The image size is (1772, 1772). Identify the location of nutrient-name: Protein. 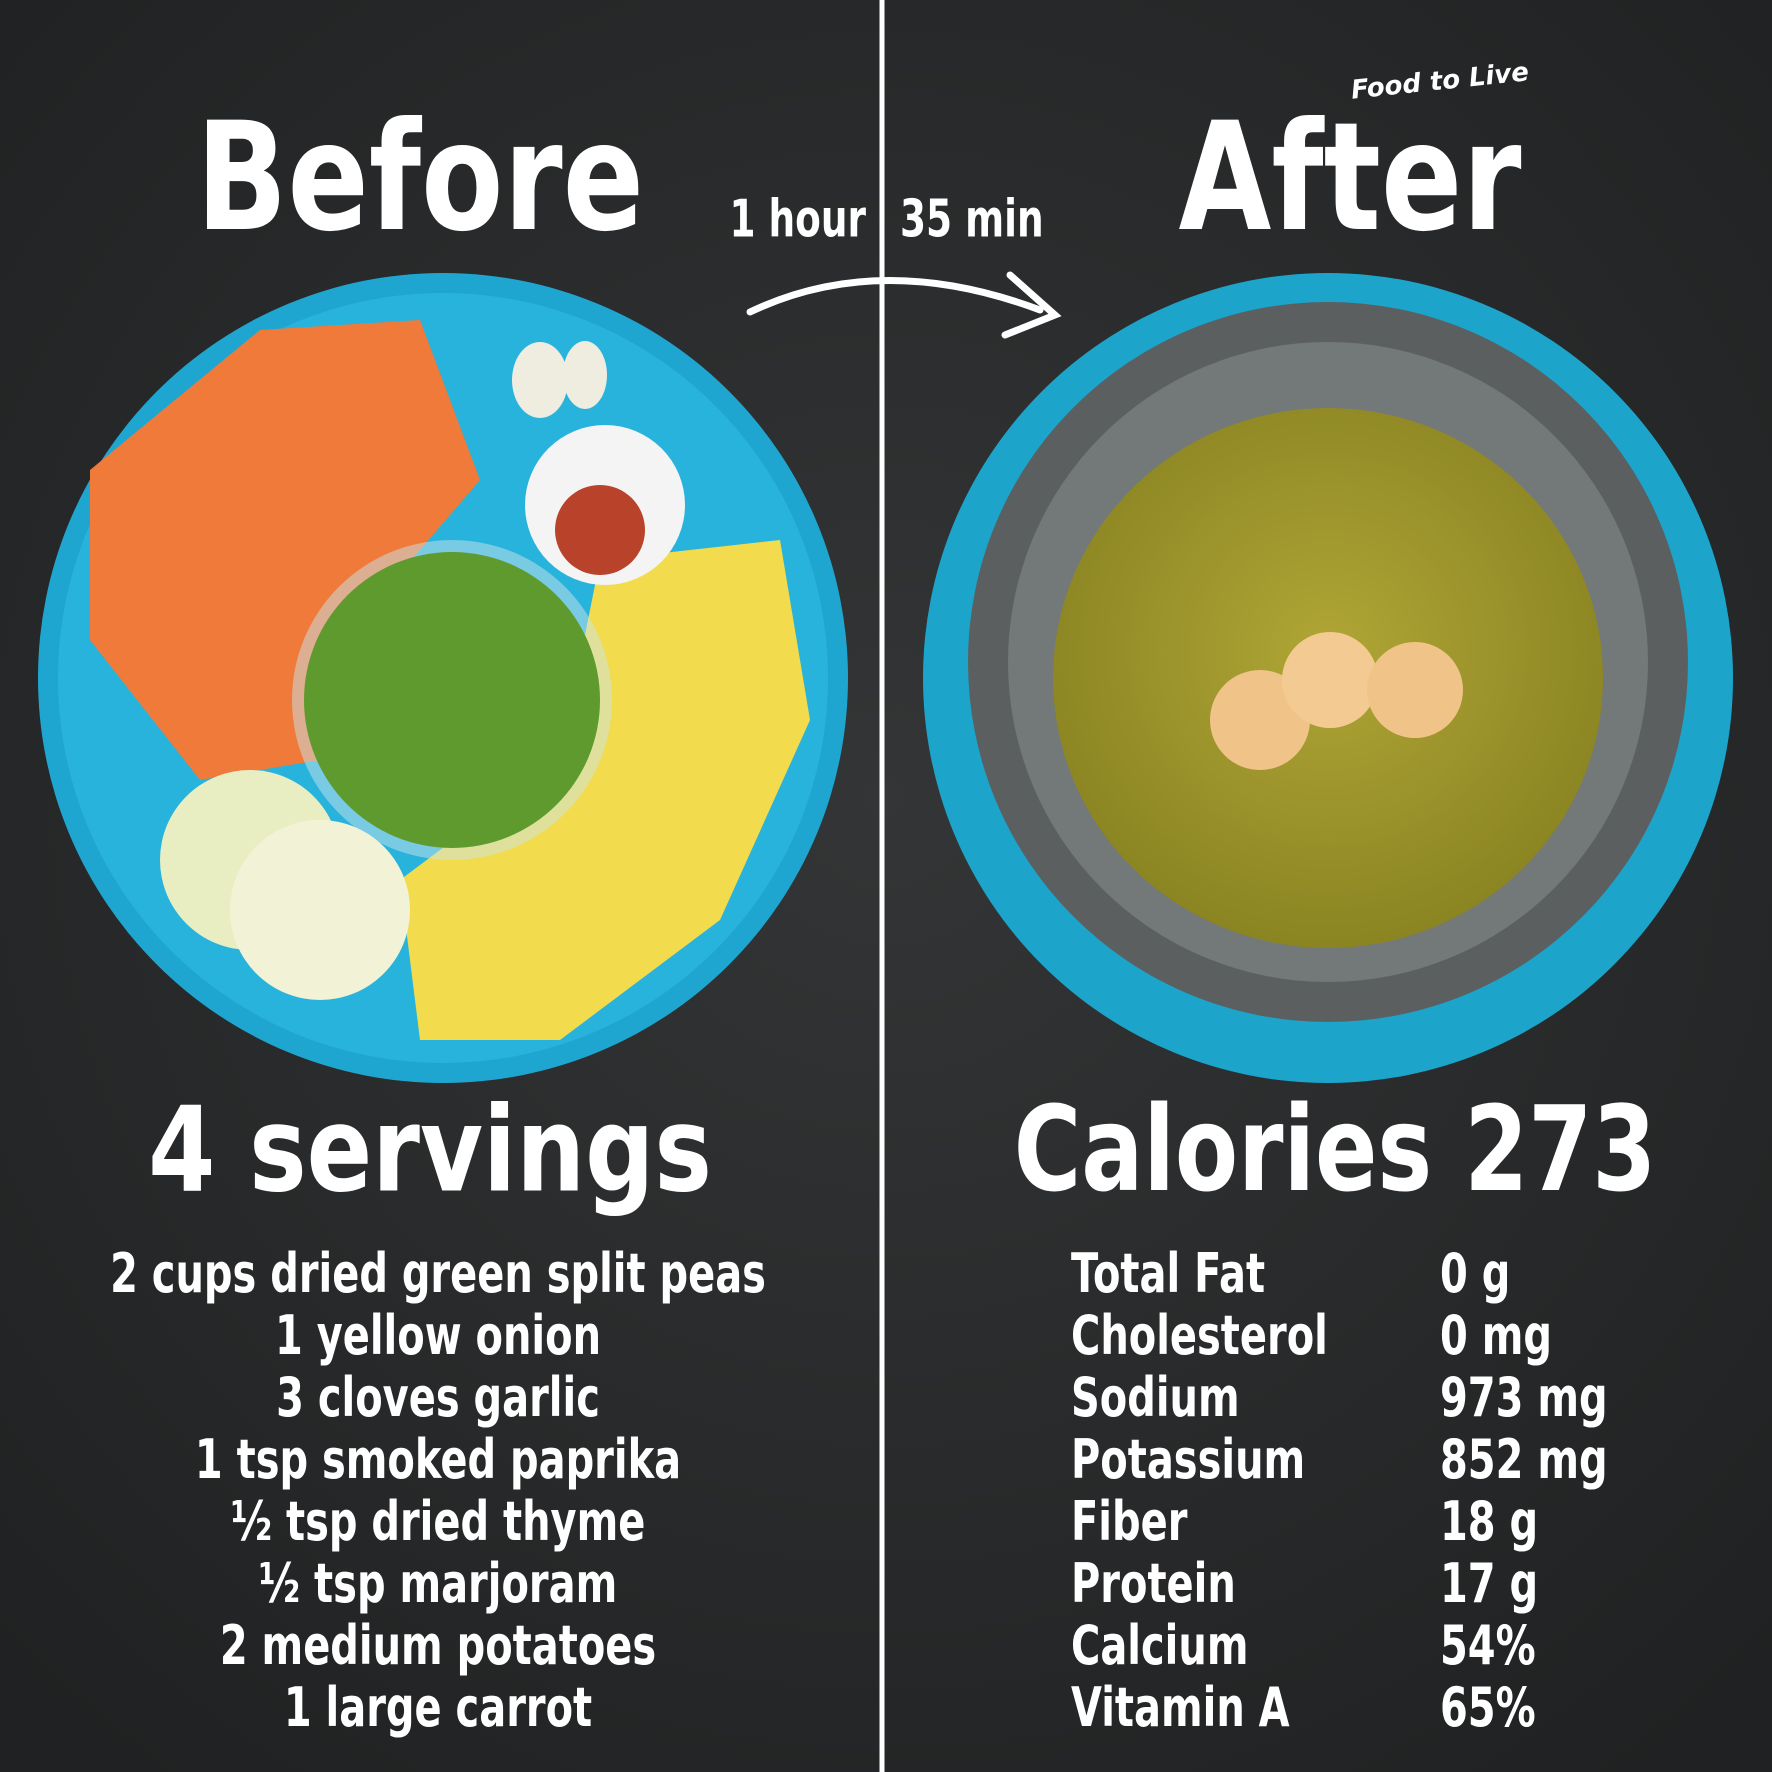
(1153, 1584).